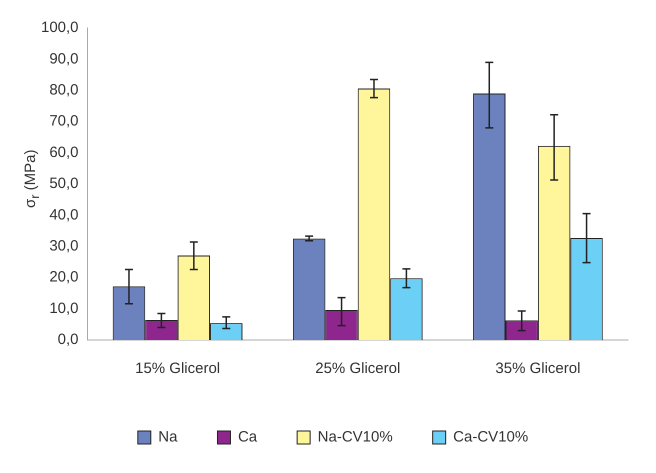 The image size is (656, 473). Describe the element at coordinates (248, 437) in the screenshot. I see `legend-label: Ca` at that location.